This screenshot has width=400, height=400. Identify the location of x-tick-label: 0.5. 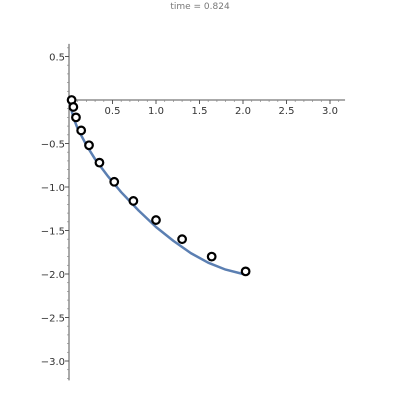
(113, 111).